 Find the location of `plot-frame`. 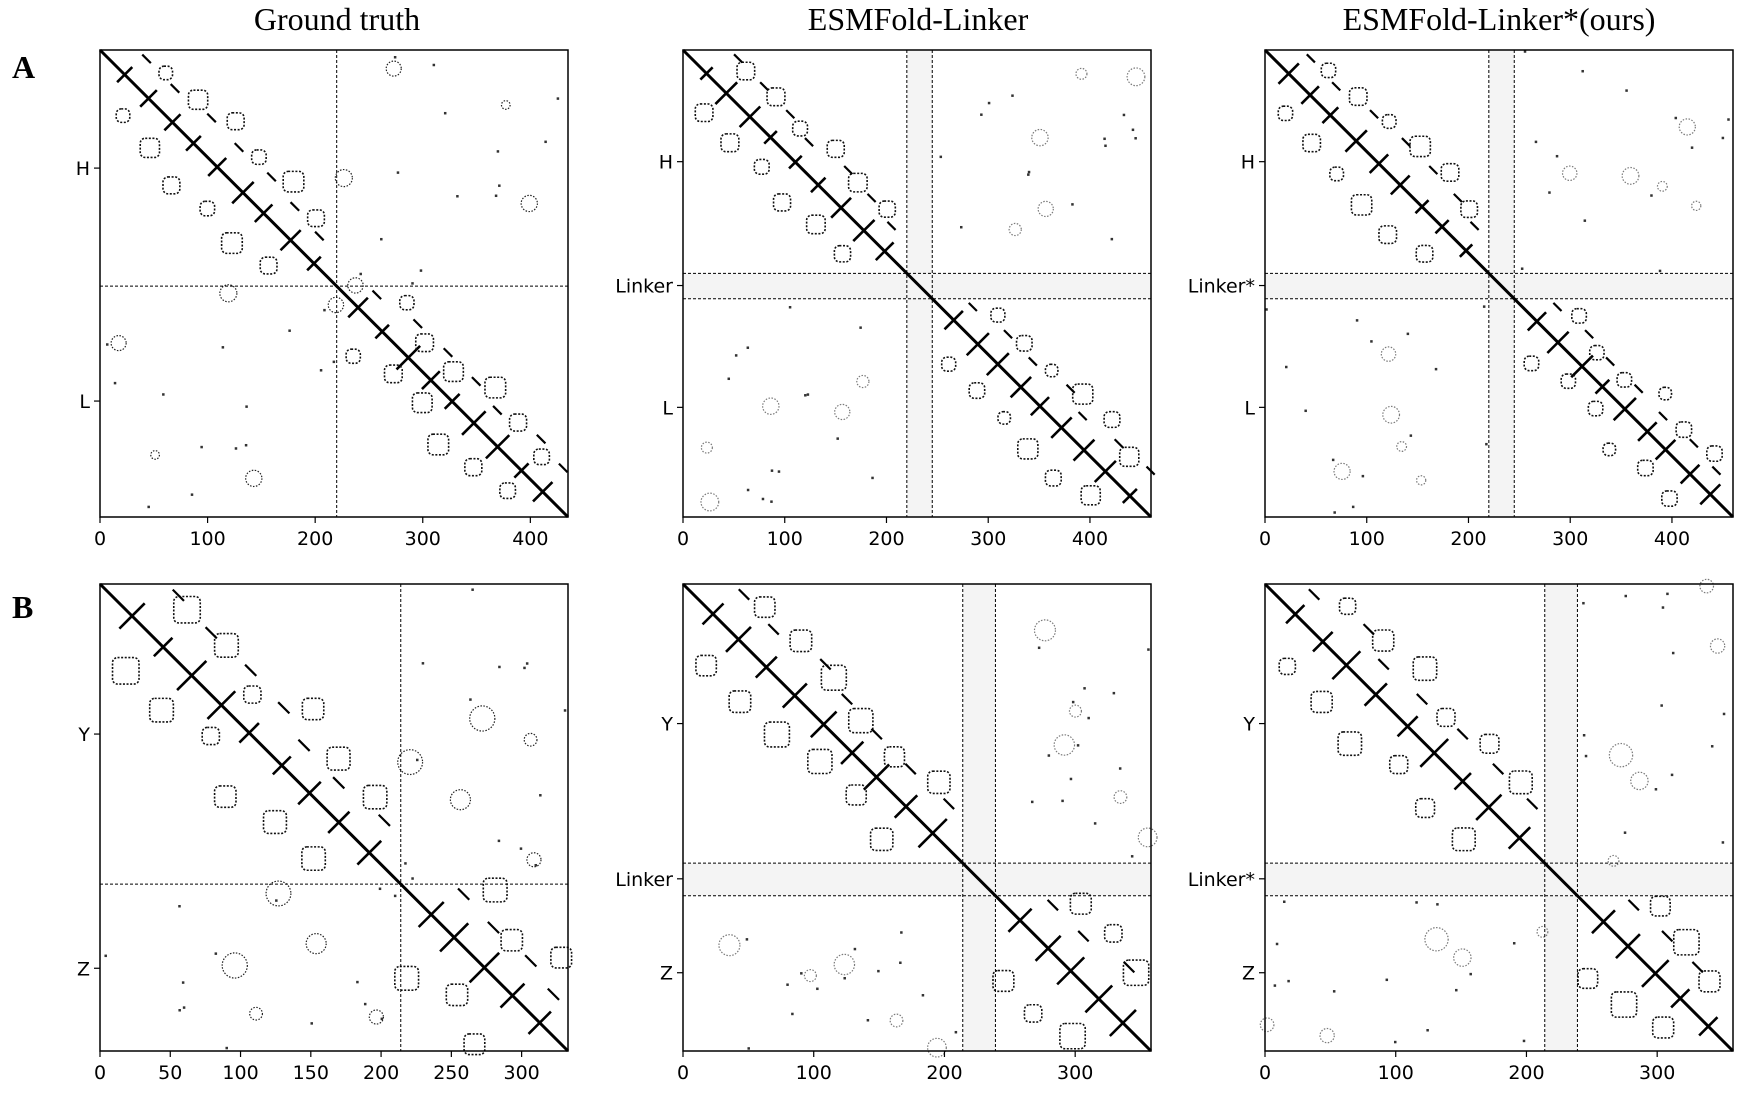

plot-frame is located at coordinates (1499, 283).